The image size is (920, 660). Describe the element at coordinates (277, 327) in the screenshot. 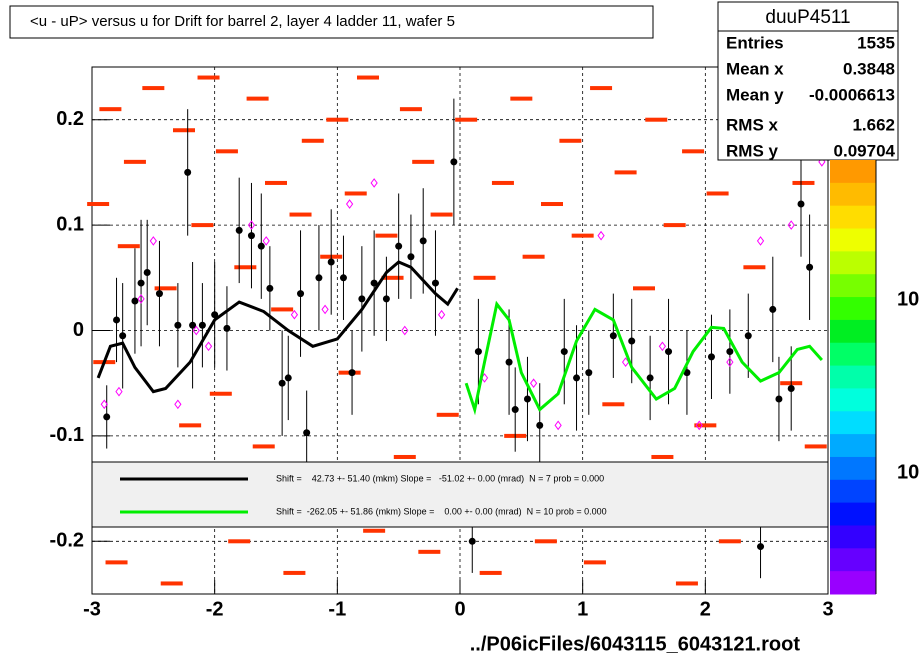

I see `fit-curve` at that location.